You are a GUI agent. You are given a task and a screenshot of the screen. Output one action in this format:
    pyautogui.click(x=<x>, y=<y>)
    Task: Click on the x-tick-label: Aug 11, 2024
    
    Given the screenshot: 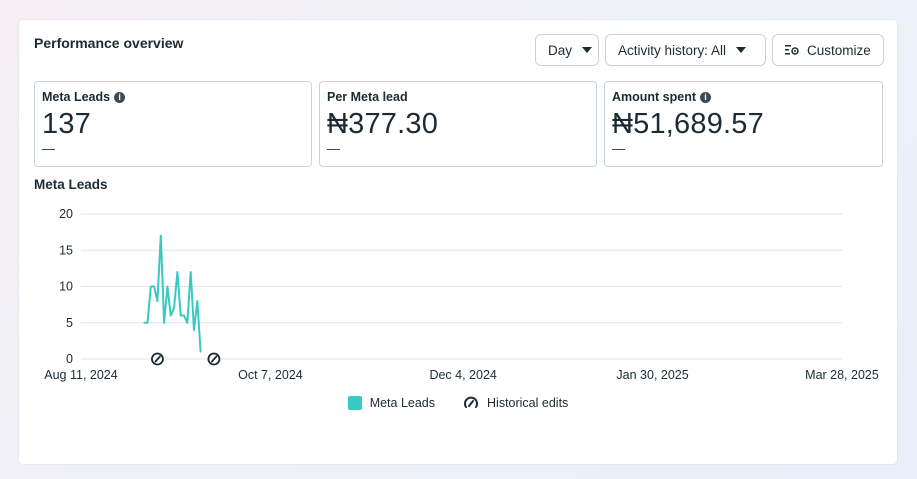 What is the action you would take?
    pyautogui.click(x=80, y=375)
    